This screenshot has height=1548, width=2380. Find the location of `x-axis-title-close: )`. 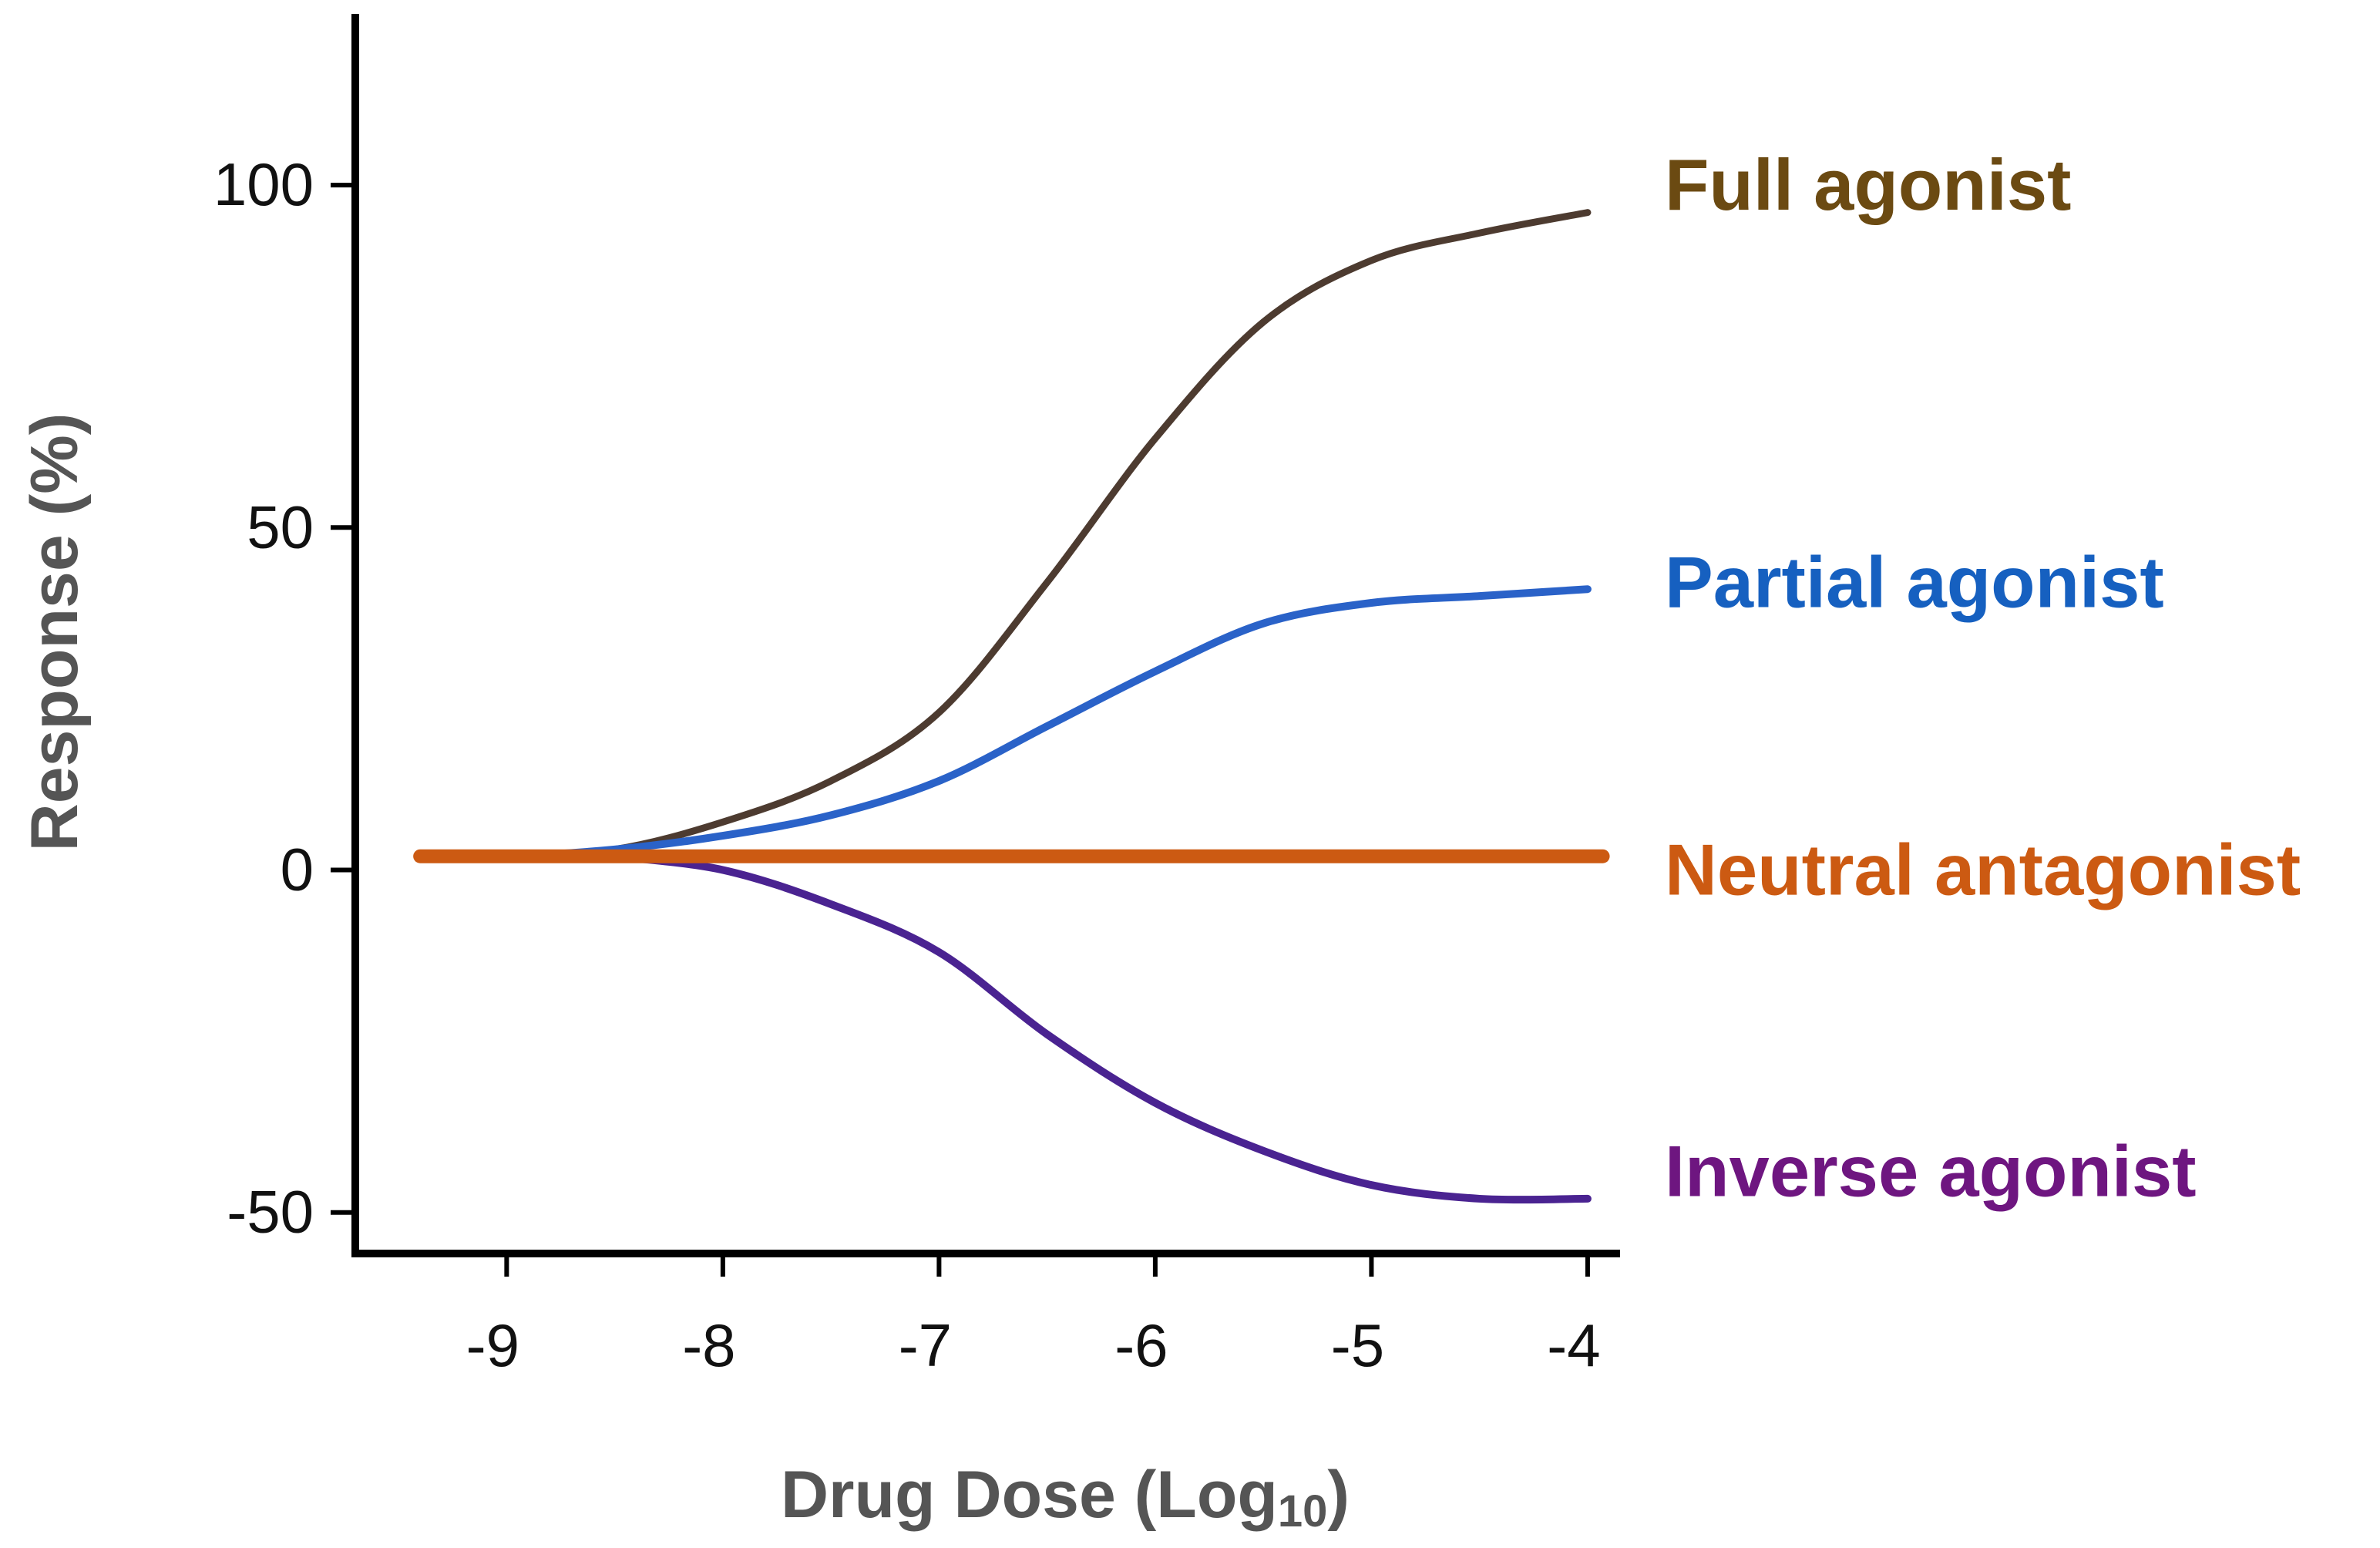

x-axis-title-close: ) is located at coordinates (1338, 1495).